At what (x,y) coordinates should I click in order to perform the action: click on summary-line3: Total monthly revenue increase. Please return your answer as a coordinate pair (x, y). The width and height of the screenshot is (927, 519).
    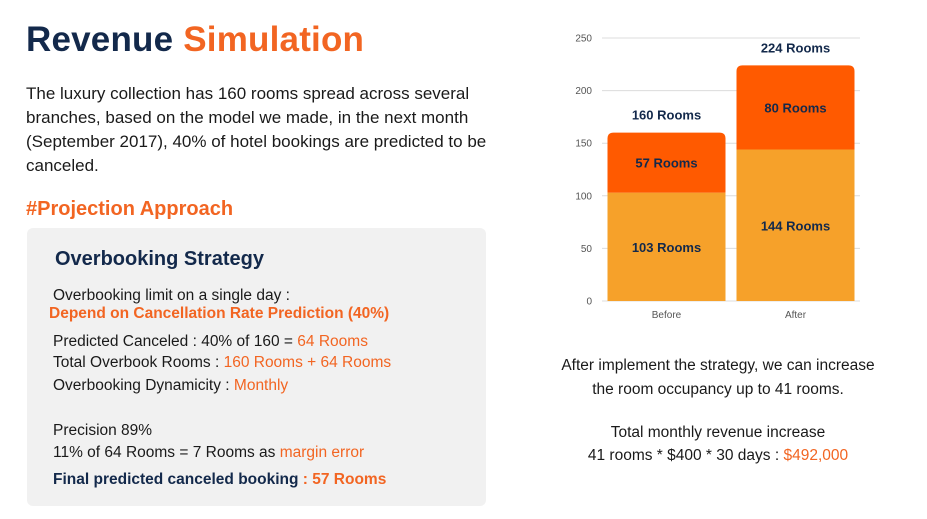
    Looking at the image, I should click on (718, 432).